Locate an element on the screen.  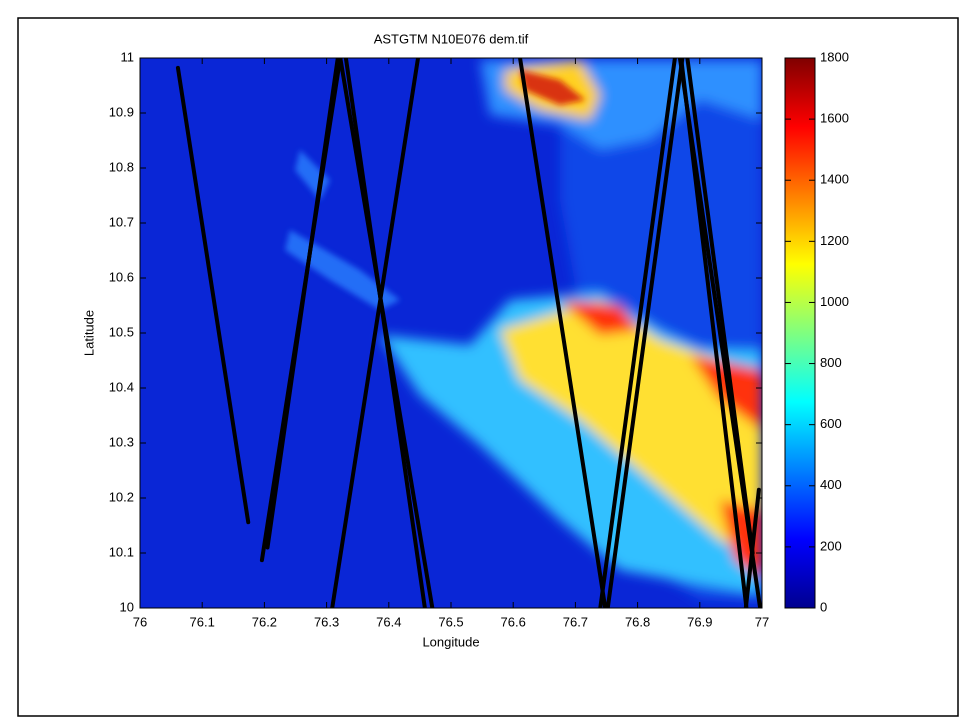
colorbar is located at coordinates (800, 333).